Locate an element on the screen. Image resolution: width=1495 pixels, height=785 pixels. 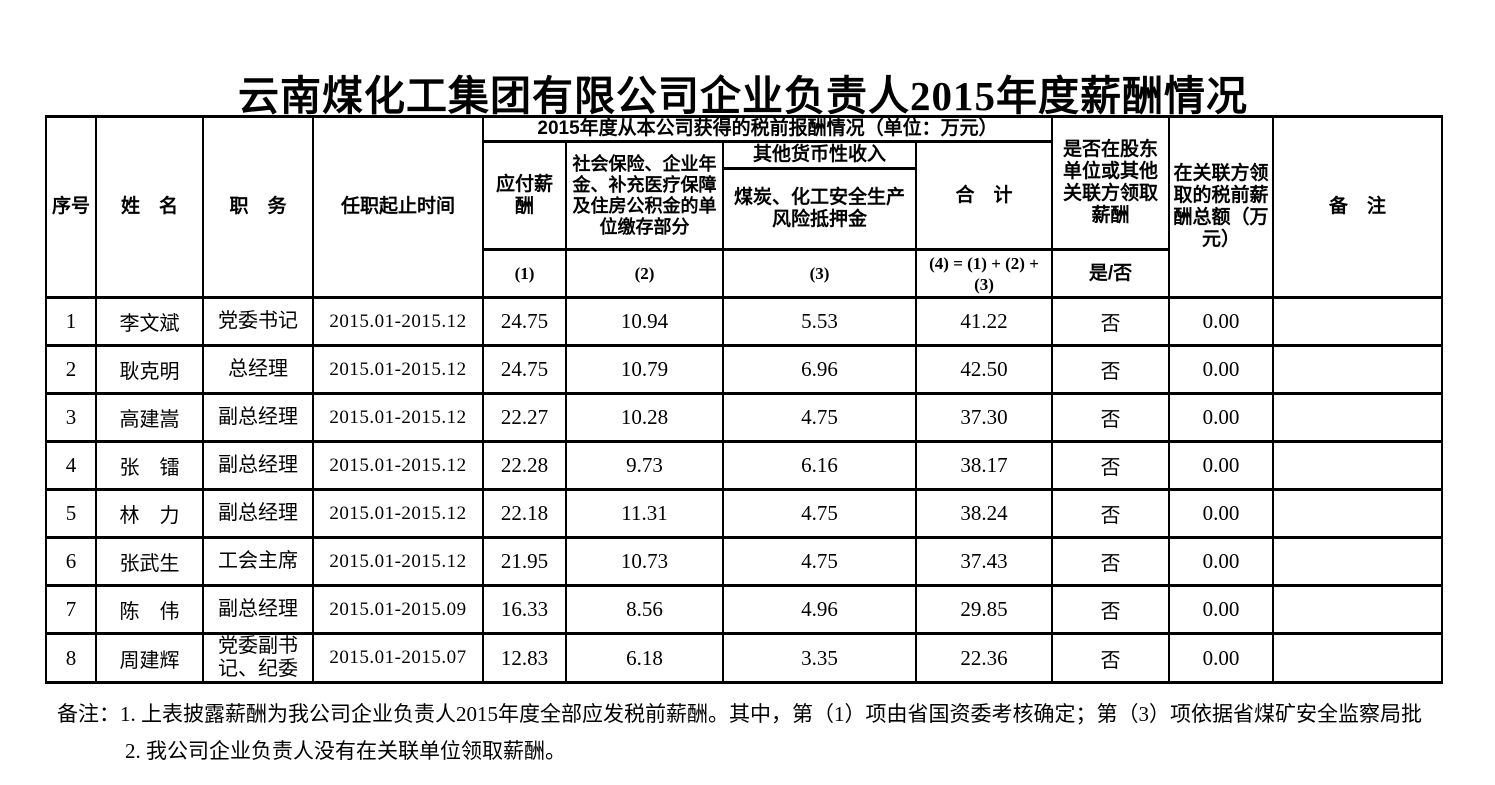
cell-position: 总经理 is located at coordinates (258, 369).